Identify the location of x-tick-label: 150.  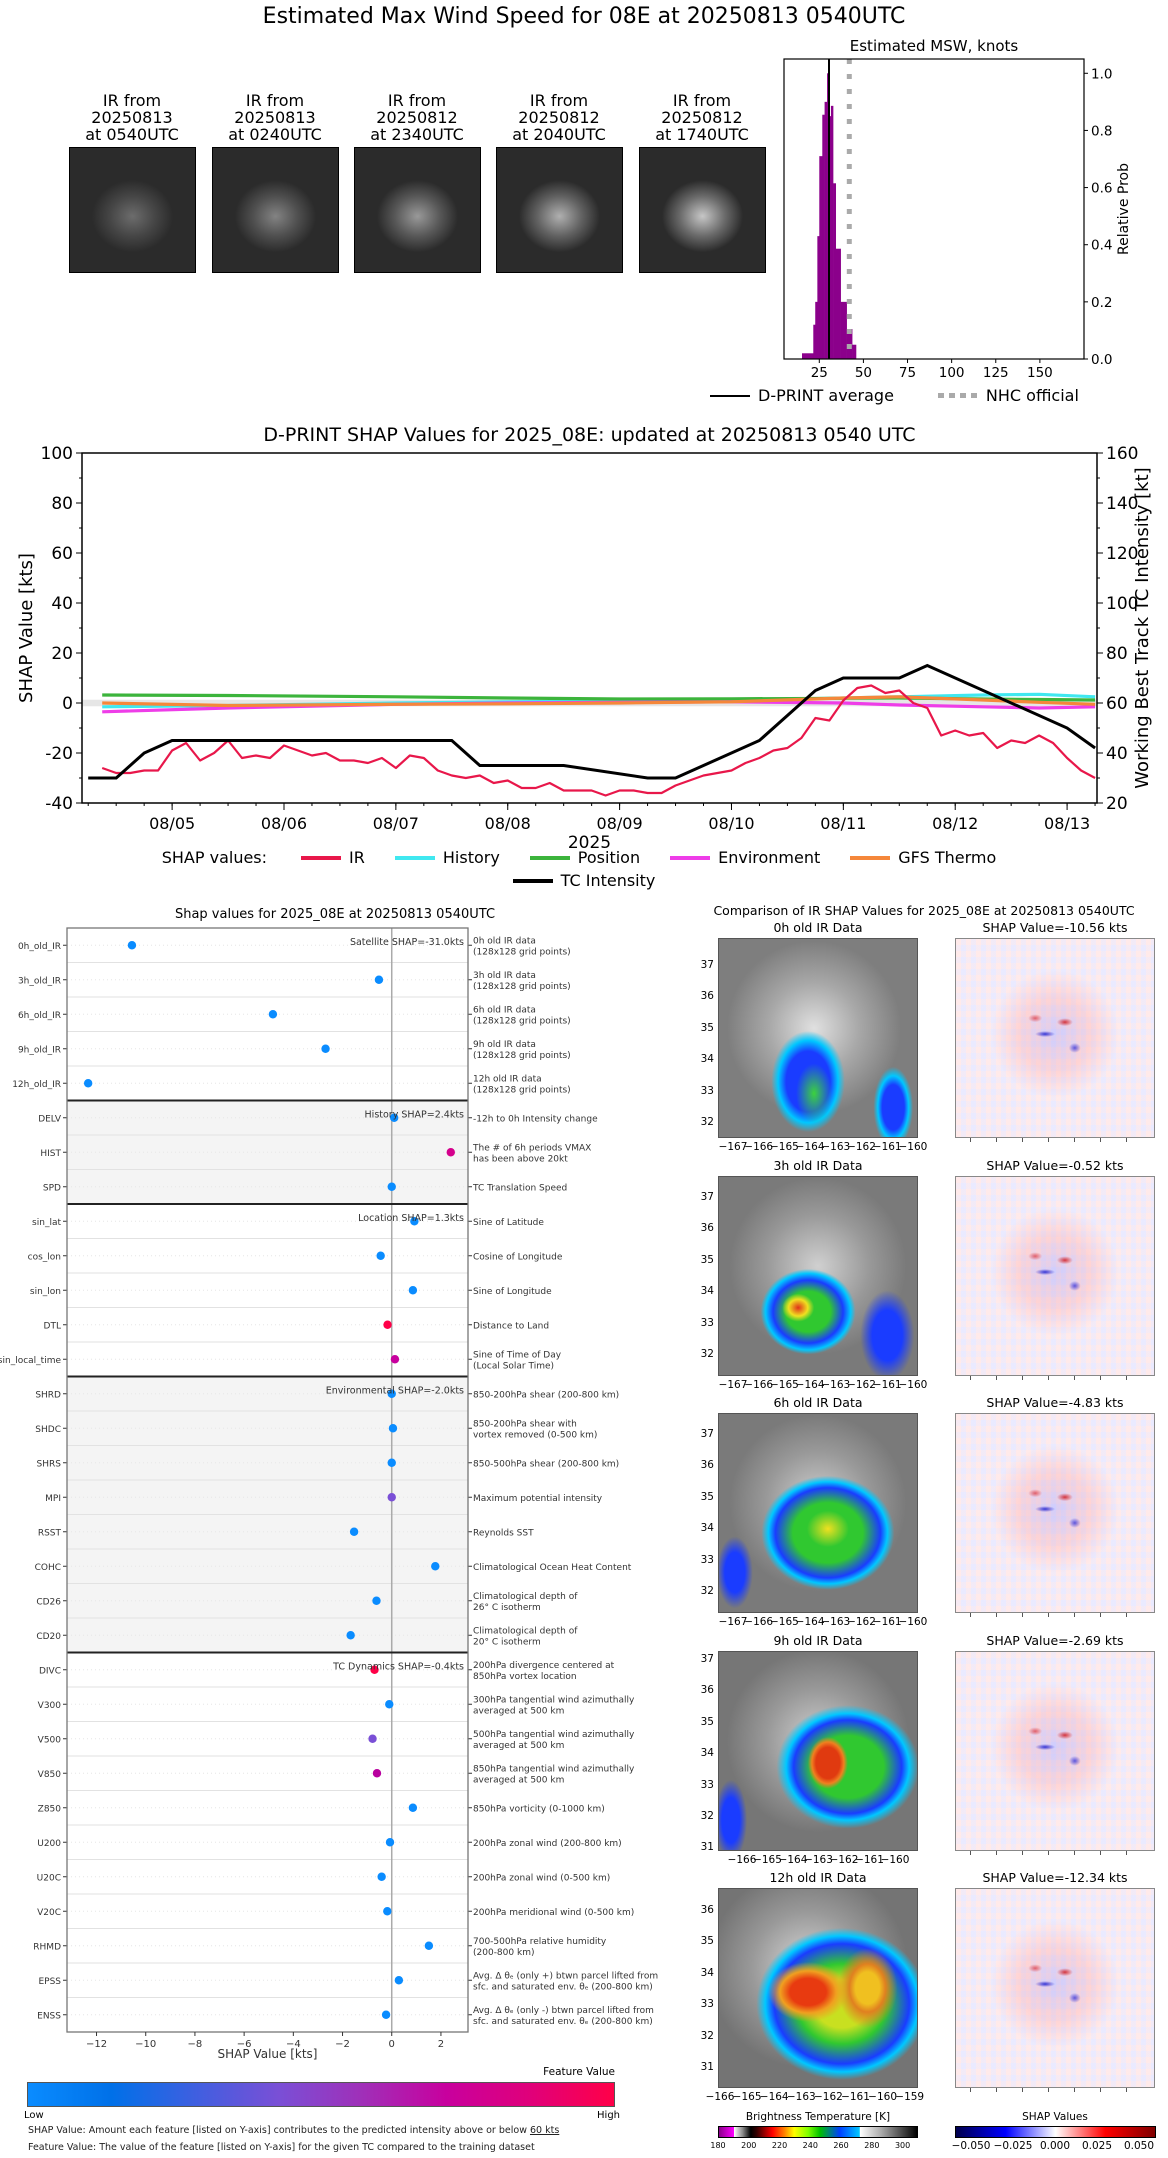
(1040, 373).